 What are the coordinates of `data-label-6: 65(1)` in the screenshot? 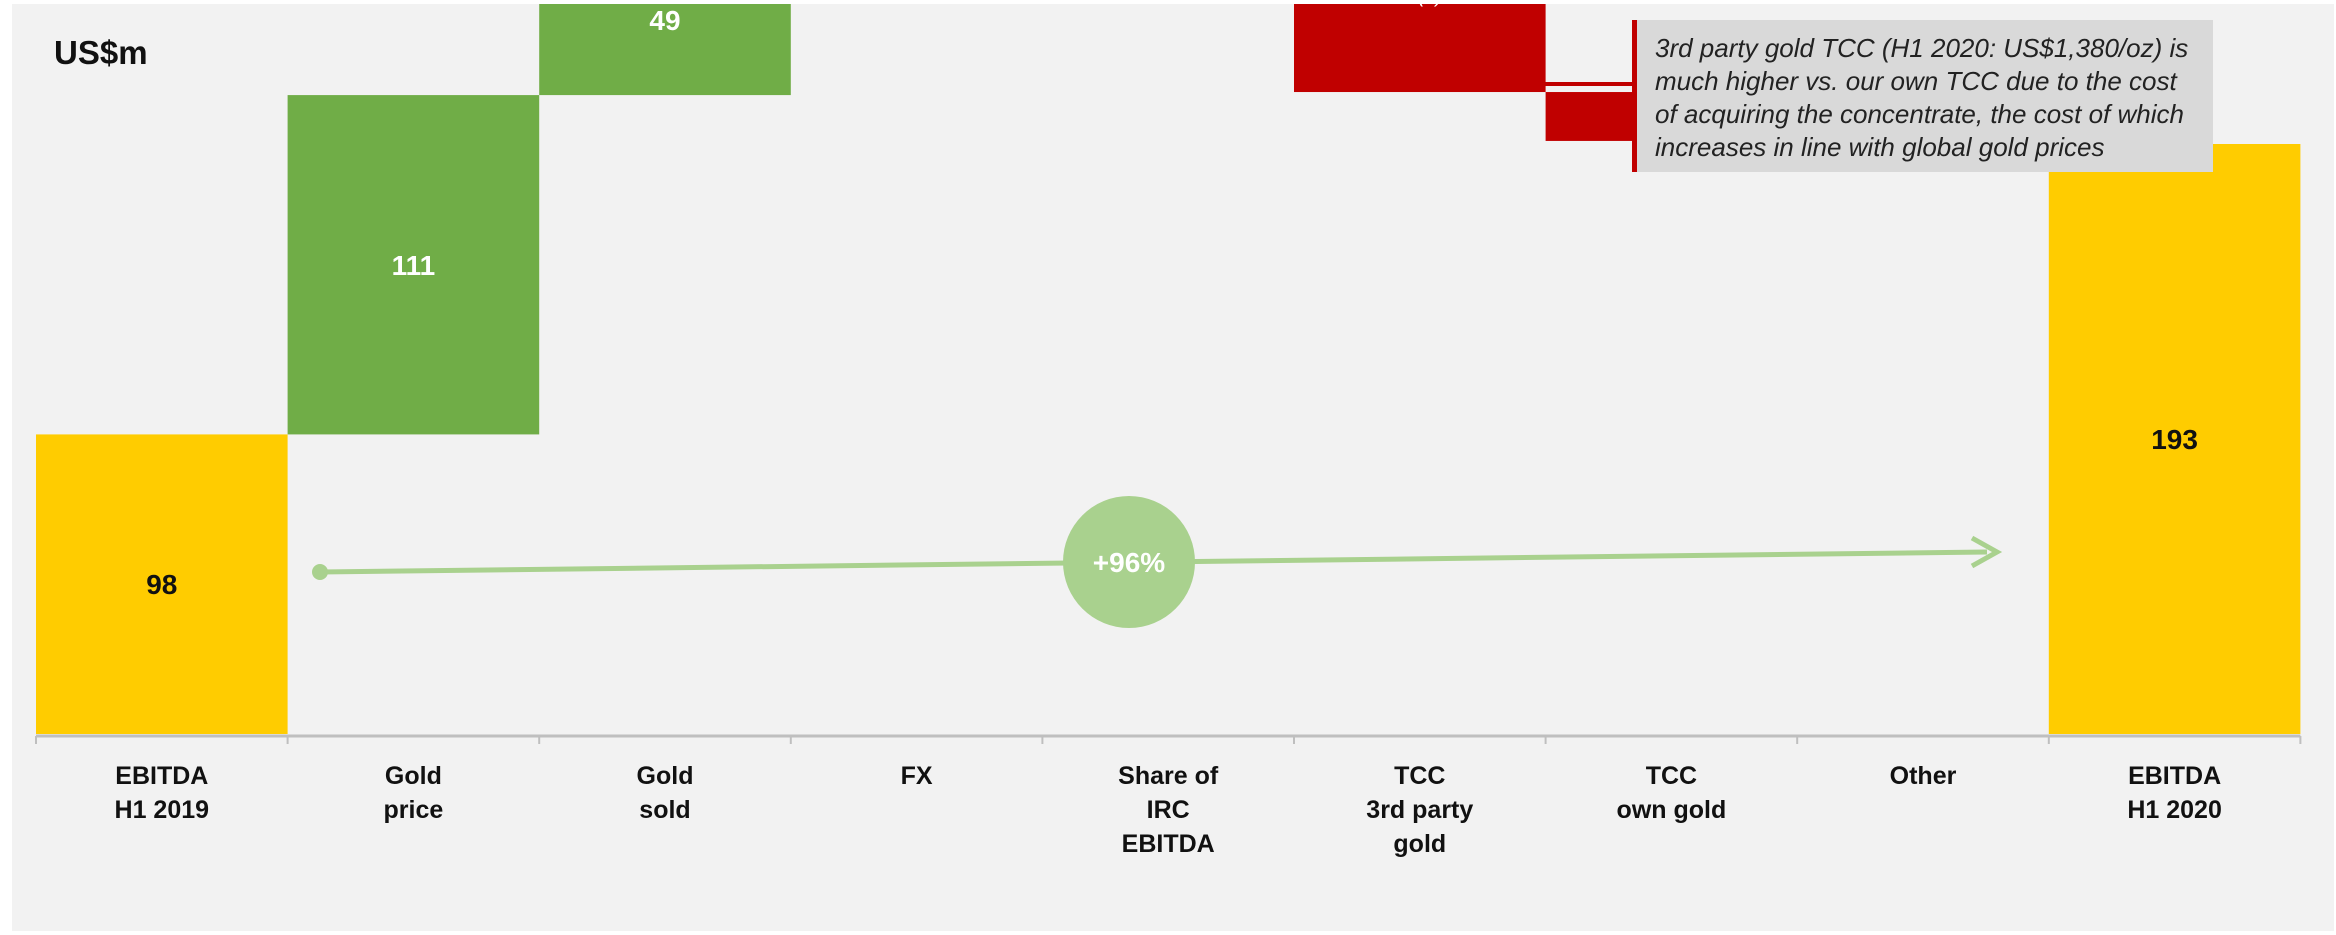 It's located at (1412, 6).